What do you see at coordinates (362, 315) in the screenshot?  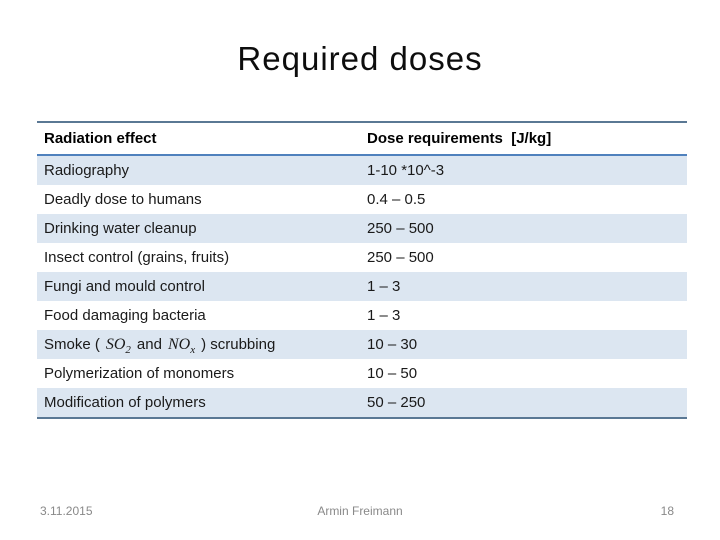 I see `table-row: Food damaging bacteria 1 – 3` at bounding box center [362, 315].